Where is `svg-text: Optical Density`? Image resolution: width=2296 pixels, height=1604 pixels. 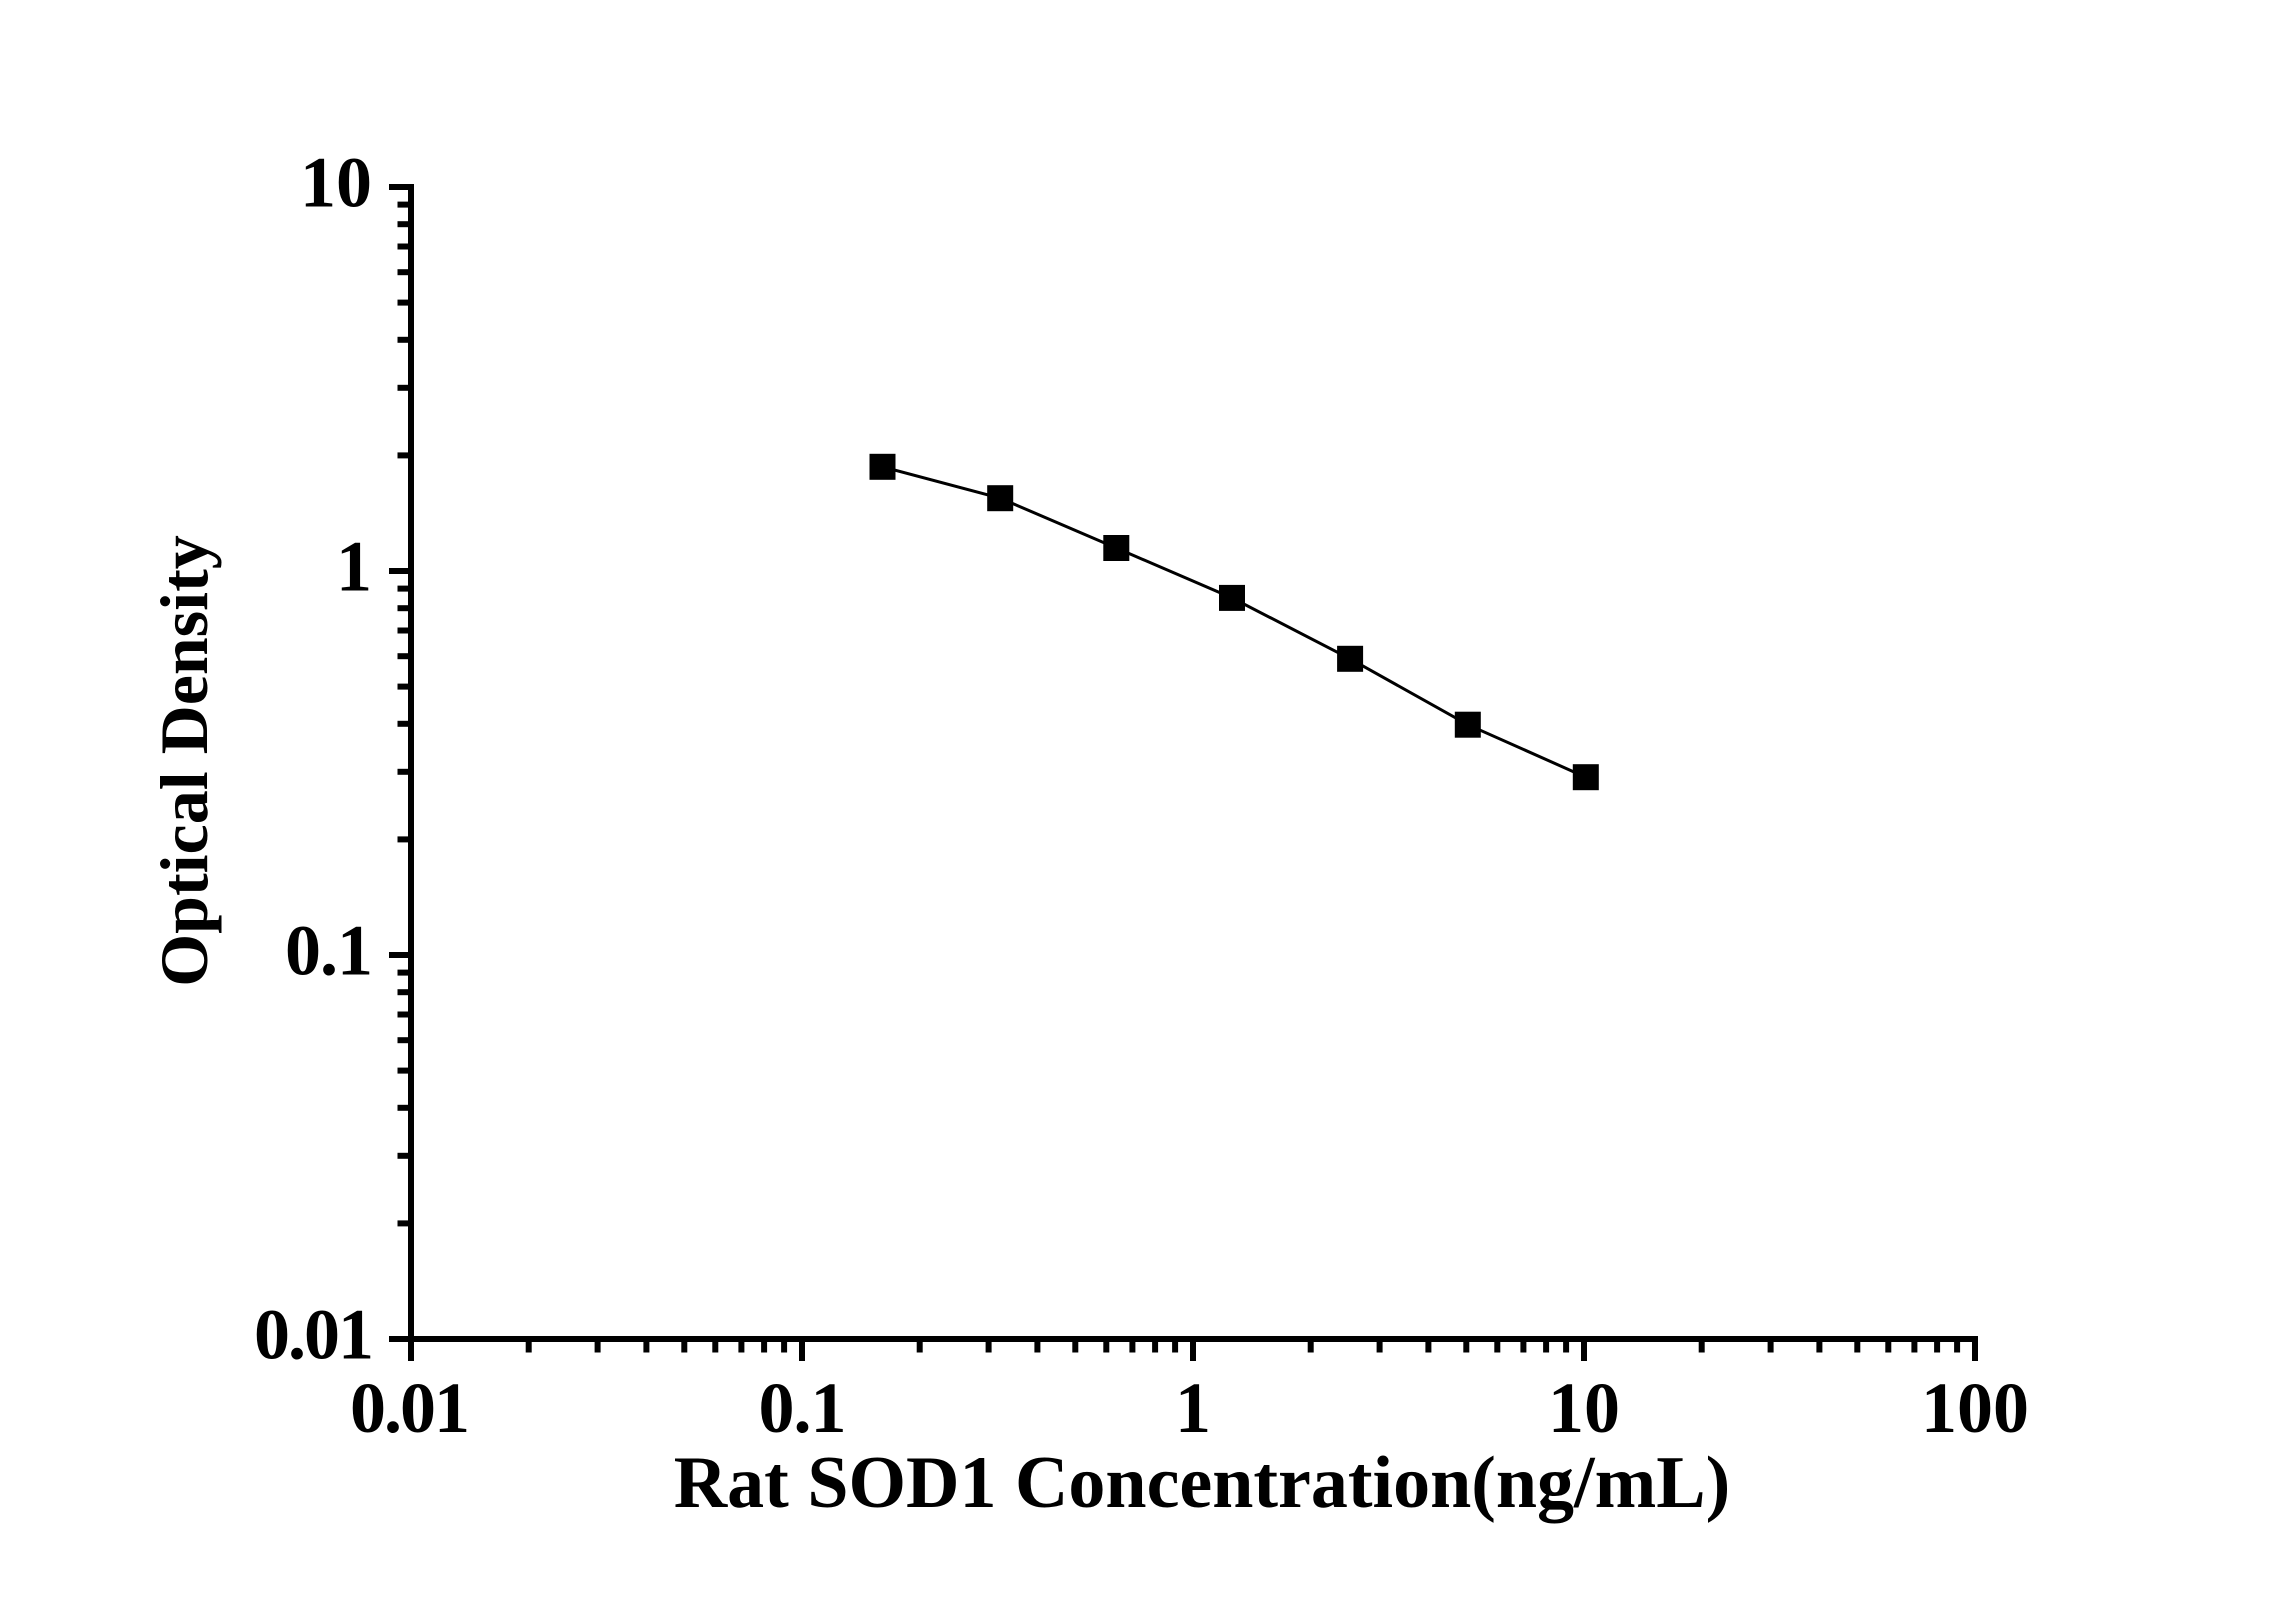 svg-text: Optical Density is located at coordinates (184, 760).